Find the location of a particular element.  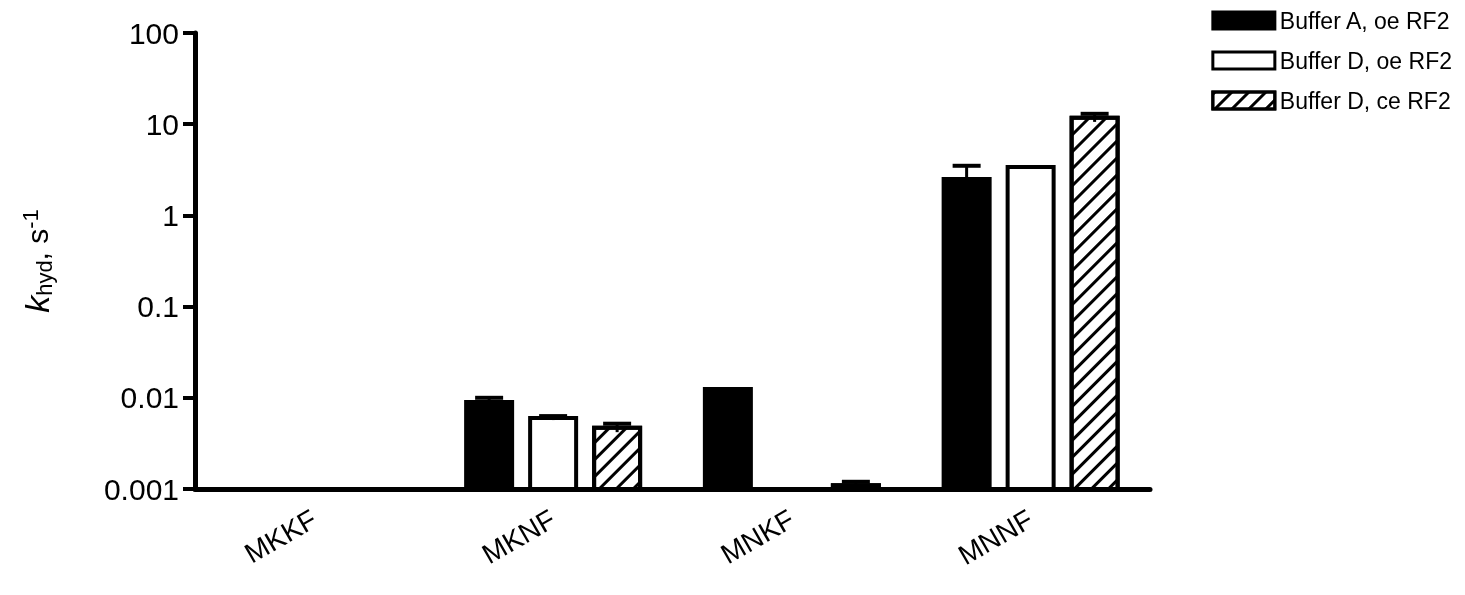

y-axis-title: khyd, s-1 is located at coordinates (37, 261).